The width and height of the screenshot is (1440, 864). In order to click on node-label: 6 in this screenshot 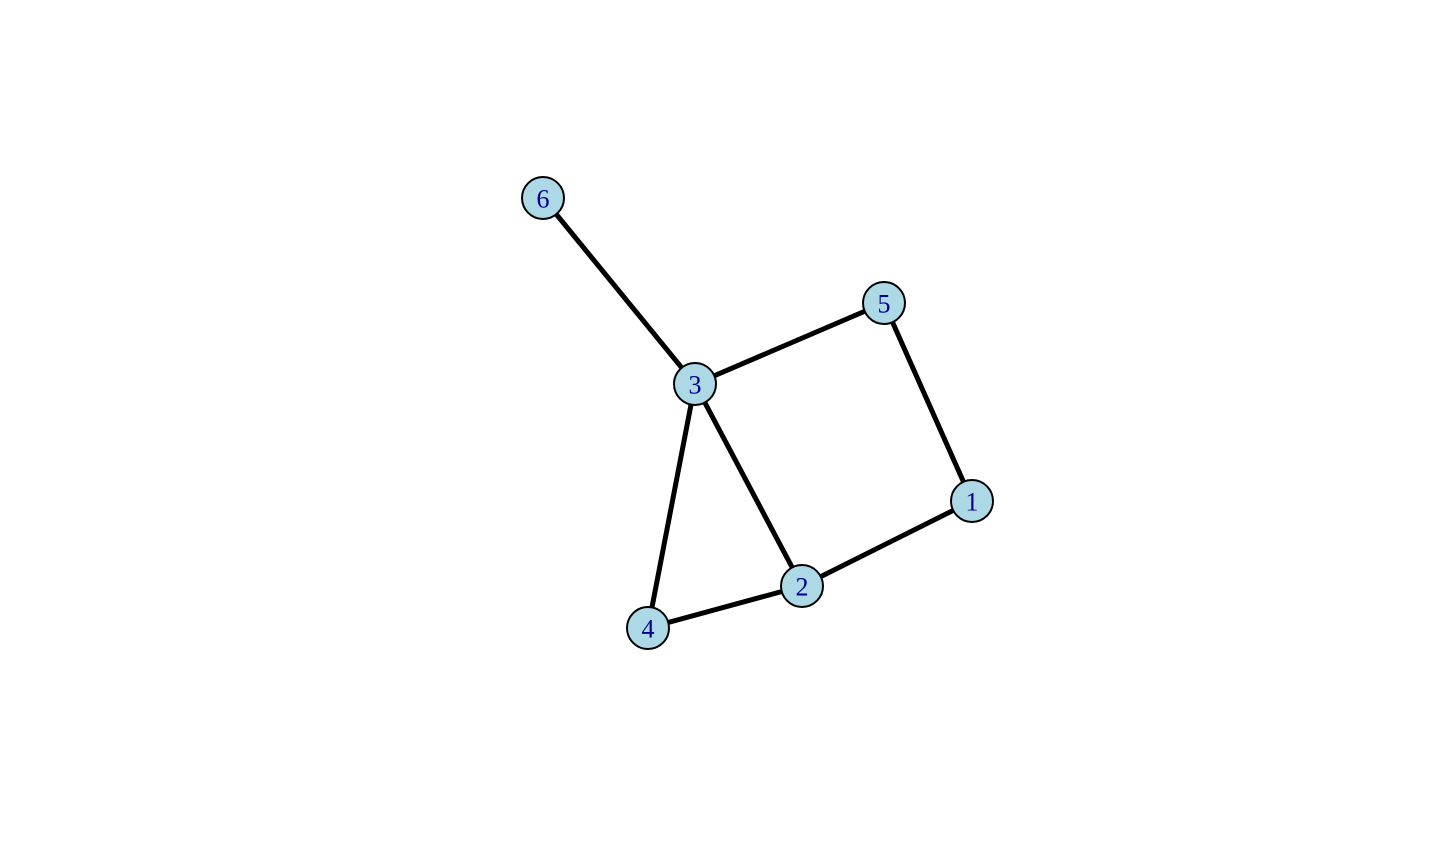, I will do `click(543, 199)`.